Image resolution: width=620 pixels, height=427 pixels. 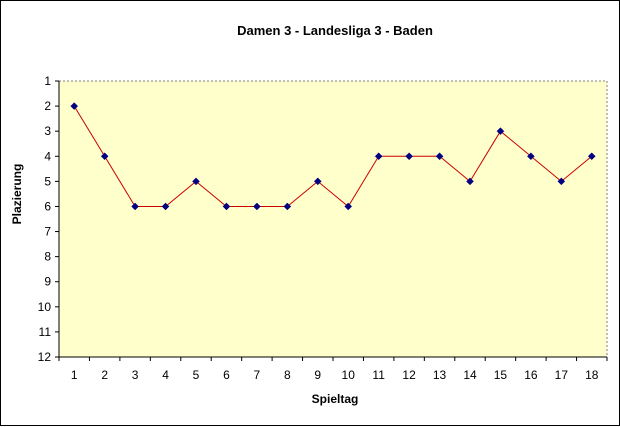 What do you see at coordinates (45, 357) in the screenshot?
I see `y-tick-label: 12` at bounding box center [45, 357].